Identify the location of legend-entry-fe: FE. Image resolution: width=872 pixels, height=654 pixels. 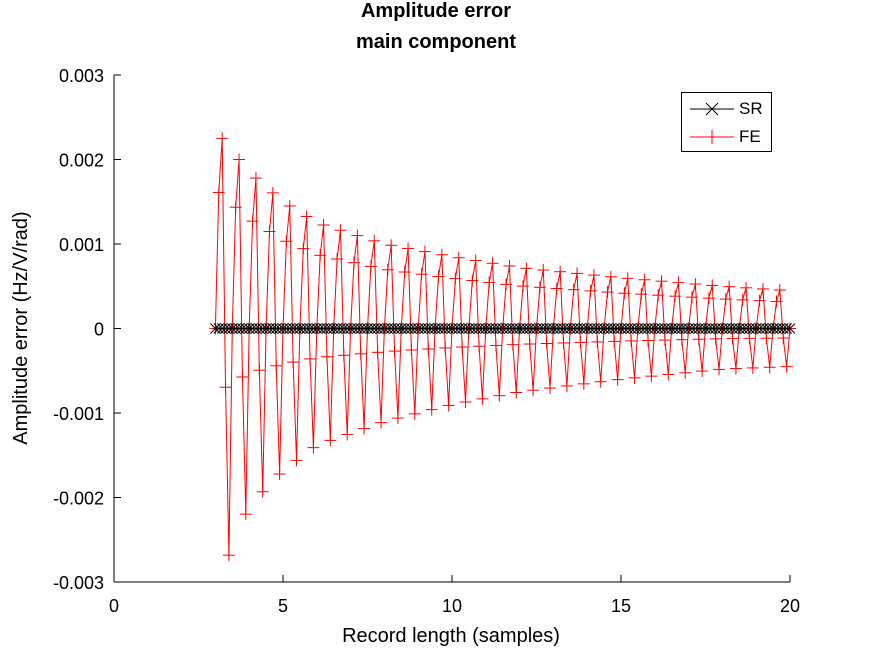
(727, 137).